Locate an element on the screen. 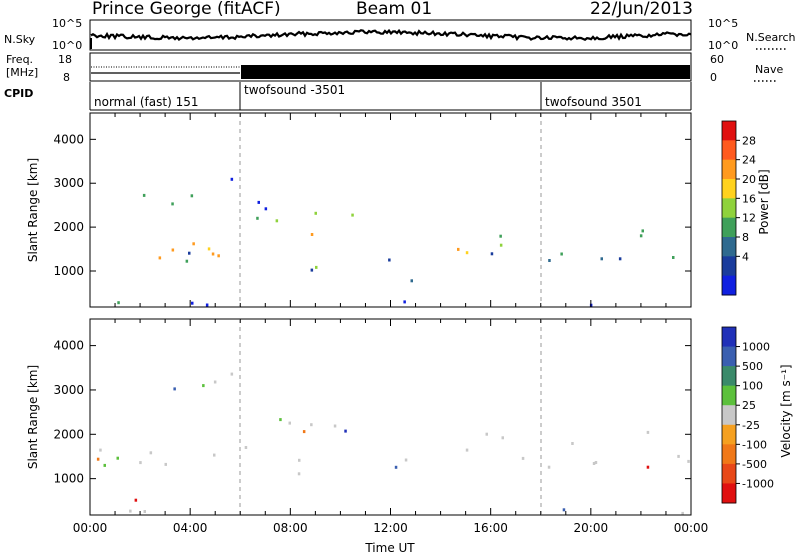 The width and height of the screenshot is (800, 554). station-title: Prince George (fitACF) is located at coordinates (186, 9).